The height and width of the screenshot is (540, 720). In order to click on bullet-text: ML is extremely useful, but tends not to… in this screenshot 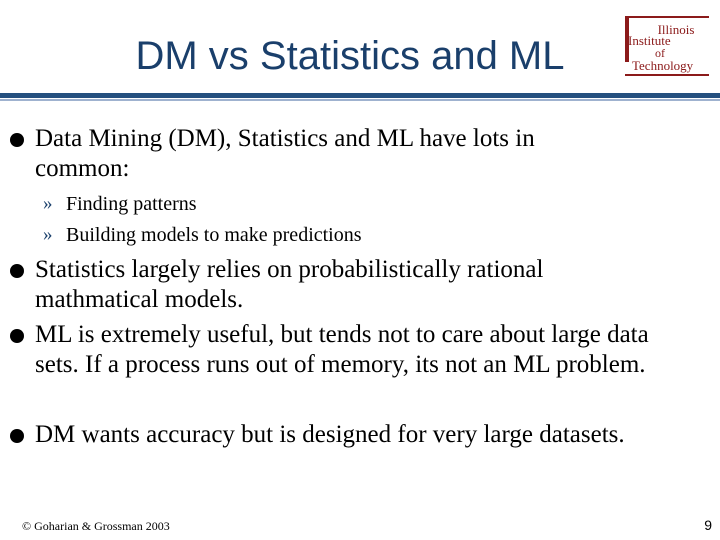, I will do `click(342, 349)`.